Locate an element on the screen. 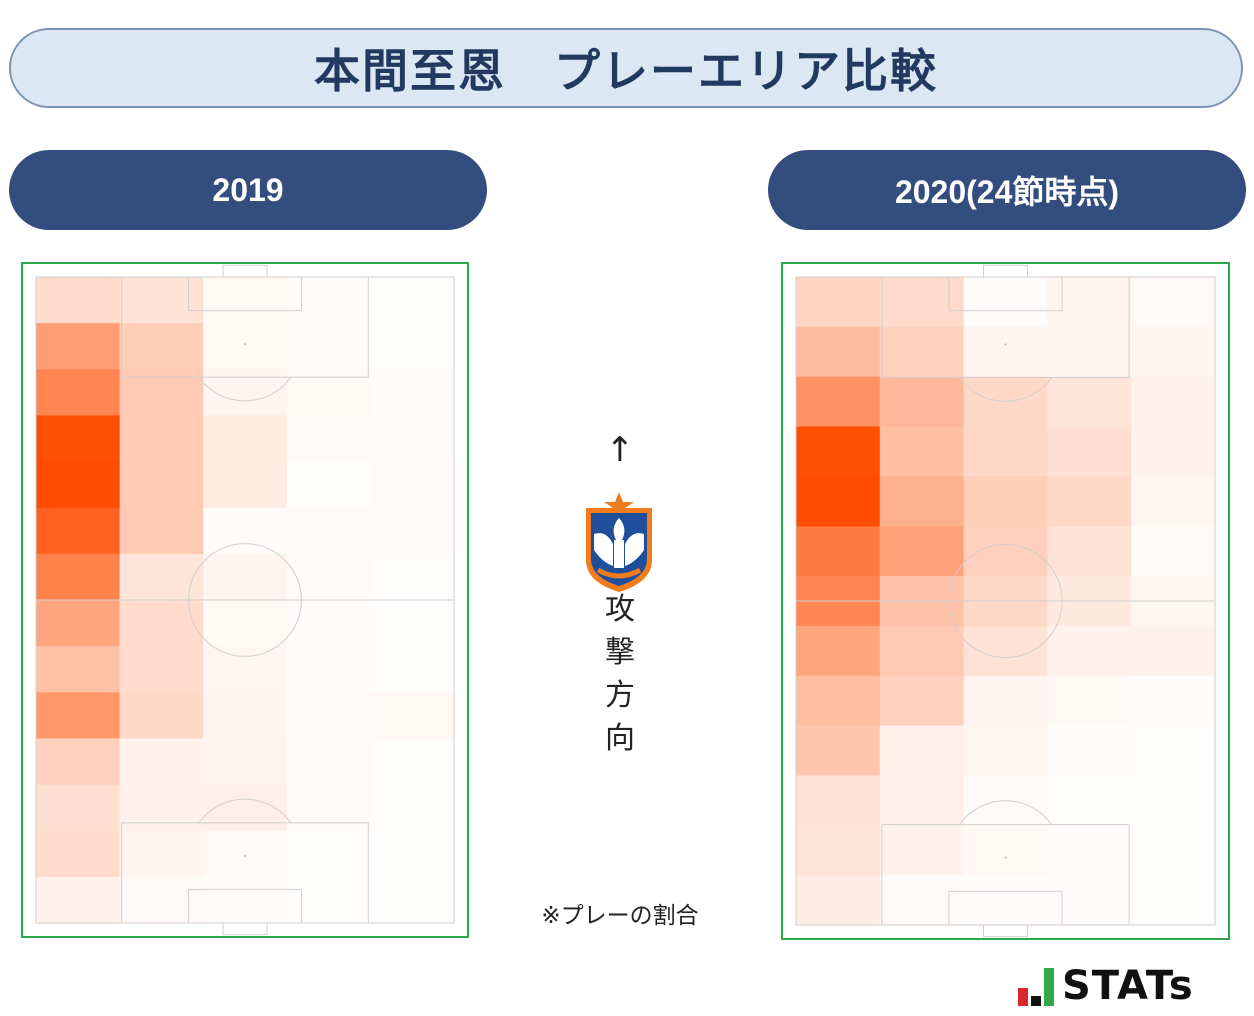  note-text: ※プレーの割合 is located at coordinates (620, 916).